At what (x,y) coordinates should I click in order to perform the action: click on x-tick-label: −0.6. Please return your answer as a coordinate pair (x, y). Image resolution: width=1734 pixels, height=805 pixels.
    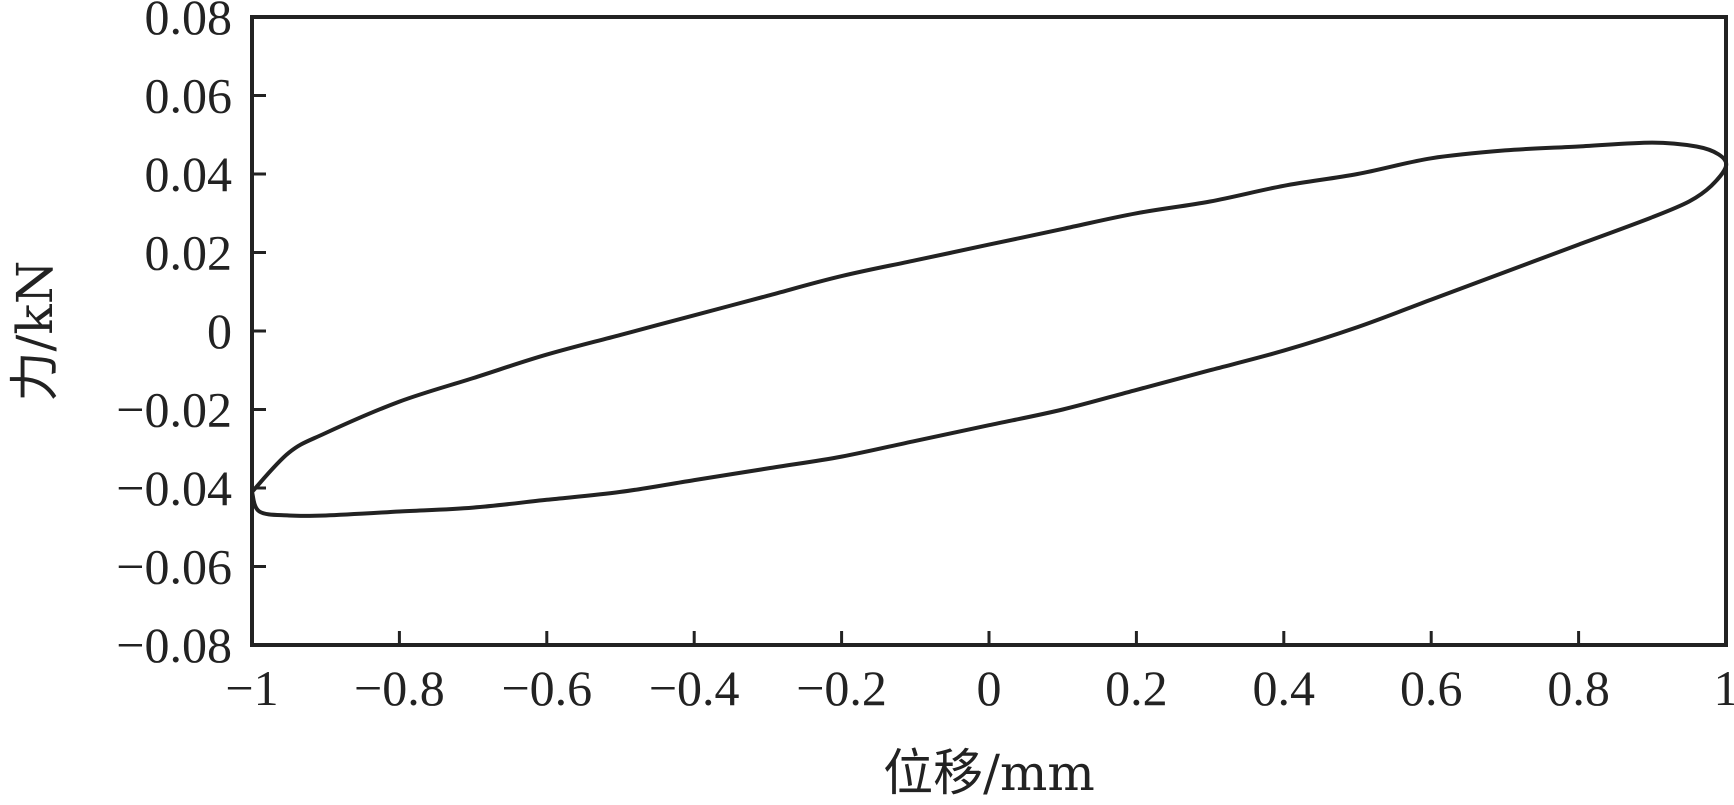
    Looking at the image, I should click on (546, 688).